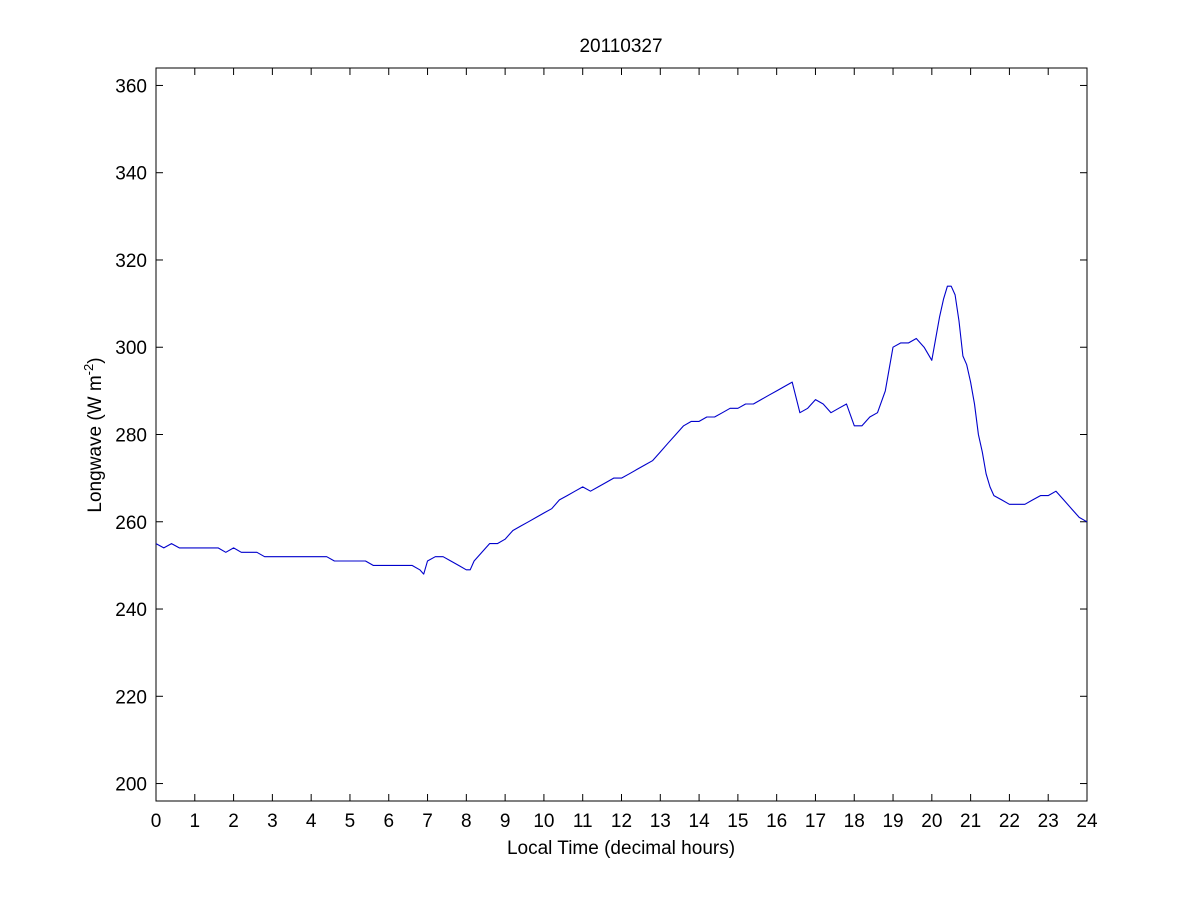 This screenshot has height=900, width=1201. Describe the element at coordinates (233, 821) in the screenshot. I see `x-tick-label: 2` at that location.